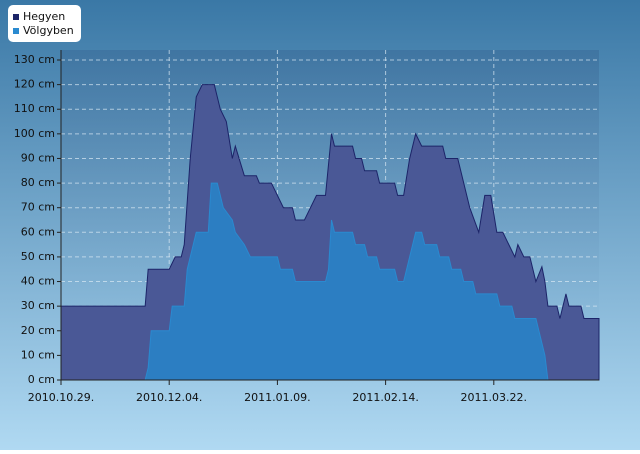 The height and width of the screenshot is (454, 640). Describe the element at coordinates (34, 133) in the screenshot. I see `y-tick-label: 100 cm` at that location.